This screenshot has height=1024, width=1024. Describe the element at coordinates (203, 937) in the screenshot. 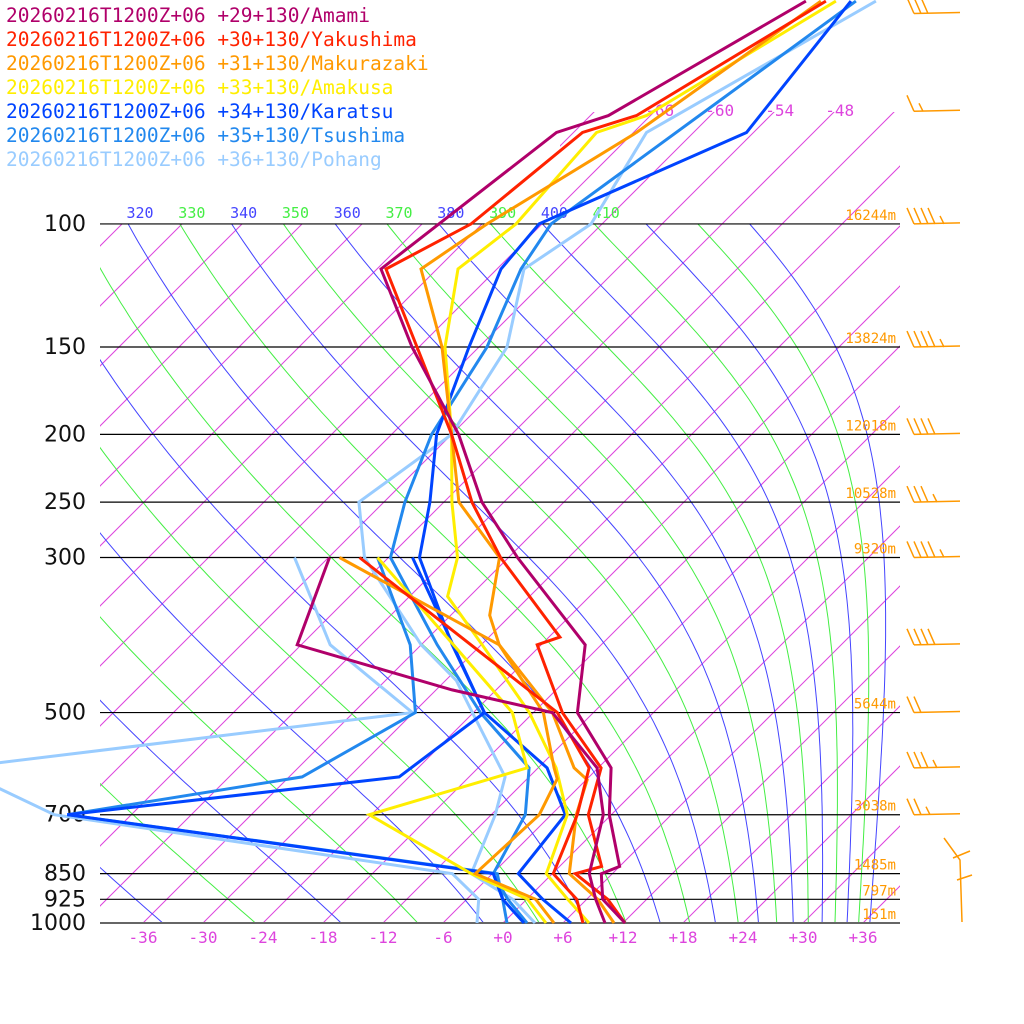

I see `x-tick-label: -30` at that location.